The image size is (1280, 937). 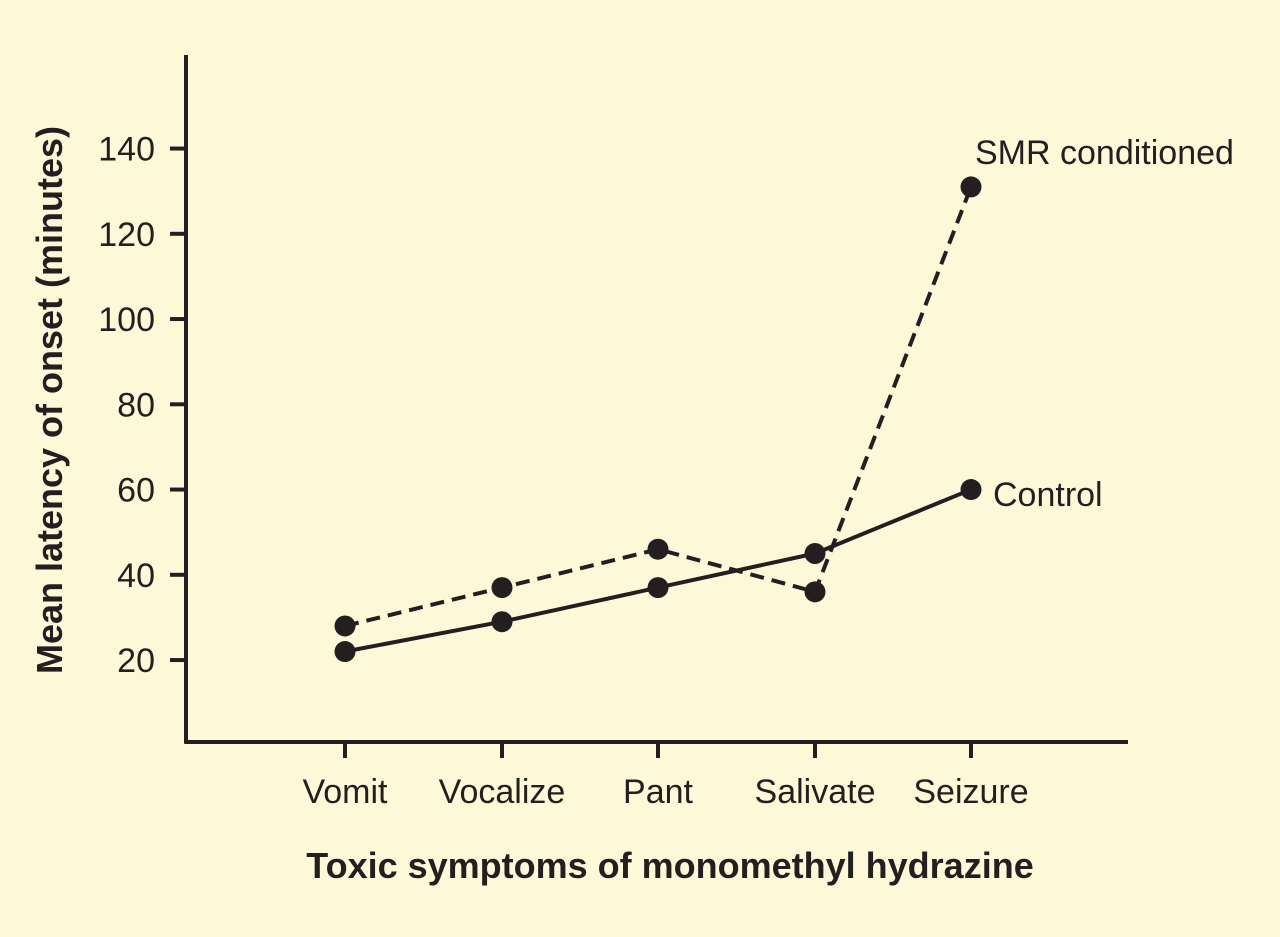 What do you see at coordinates (345, 792) in the screenshot?
I see `x-tick-label: Vomit` at bounding box center [345, 792].